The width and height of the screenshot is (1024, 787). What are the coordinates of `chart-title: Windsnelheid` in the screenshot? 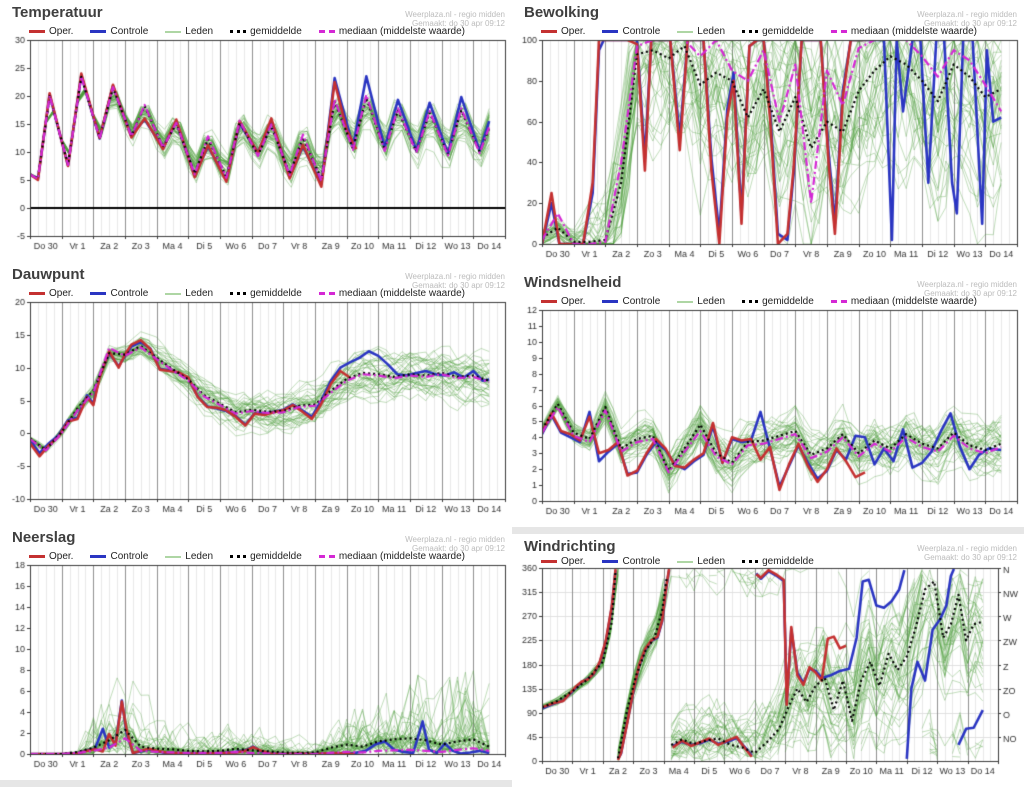 It's located at (573, 282).